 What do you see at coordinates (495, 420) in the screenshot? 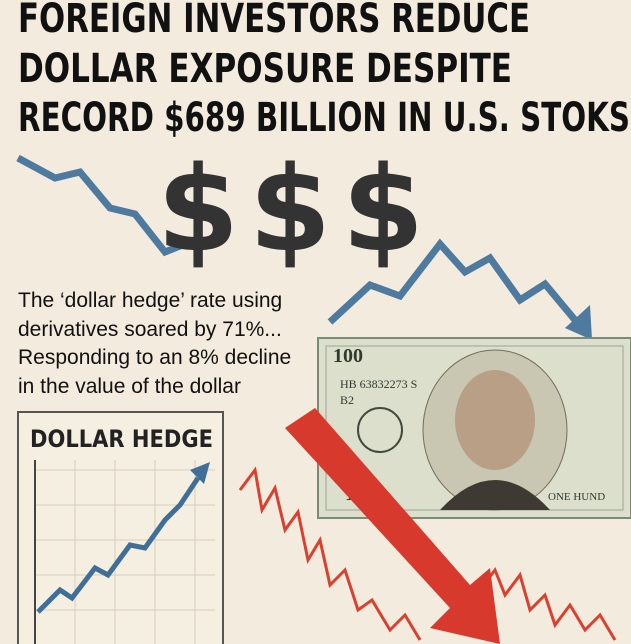
I see `portrait-face` at bounding box center [495, 420].